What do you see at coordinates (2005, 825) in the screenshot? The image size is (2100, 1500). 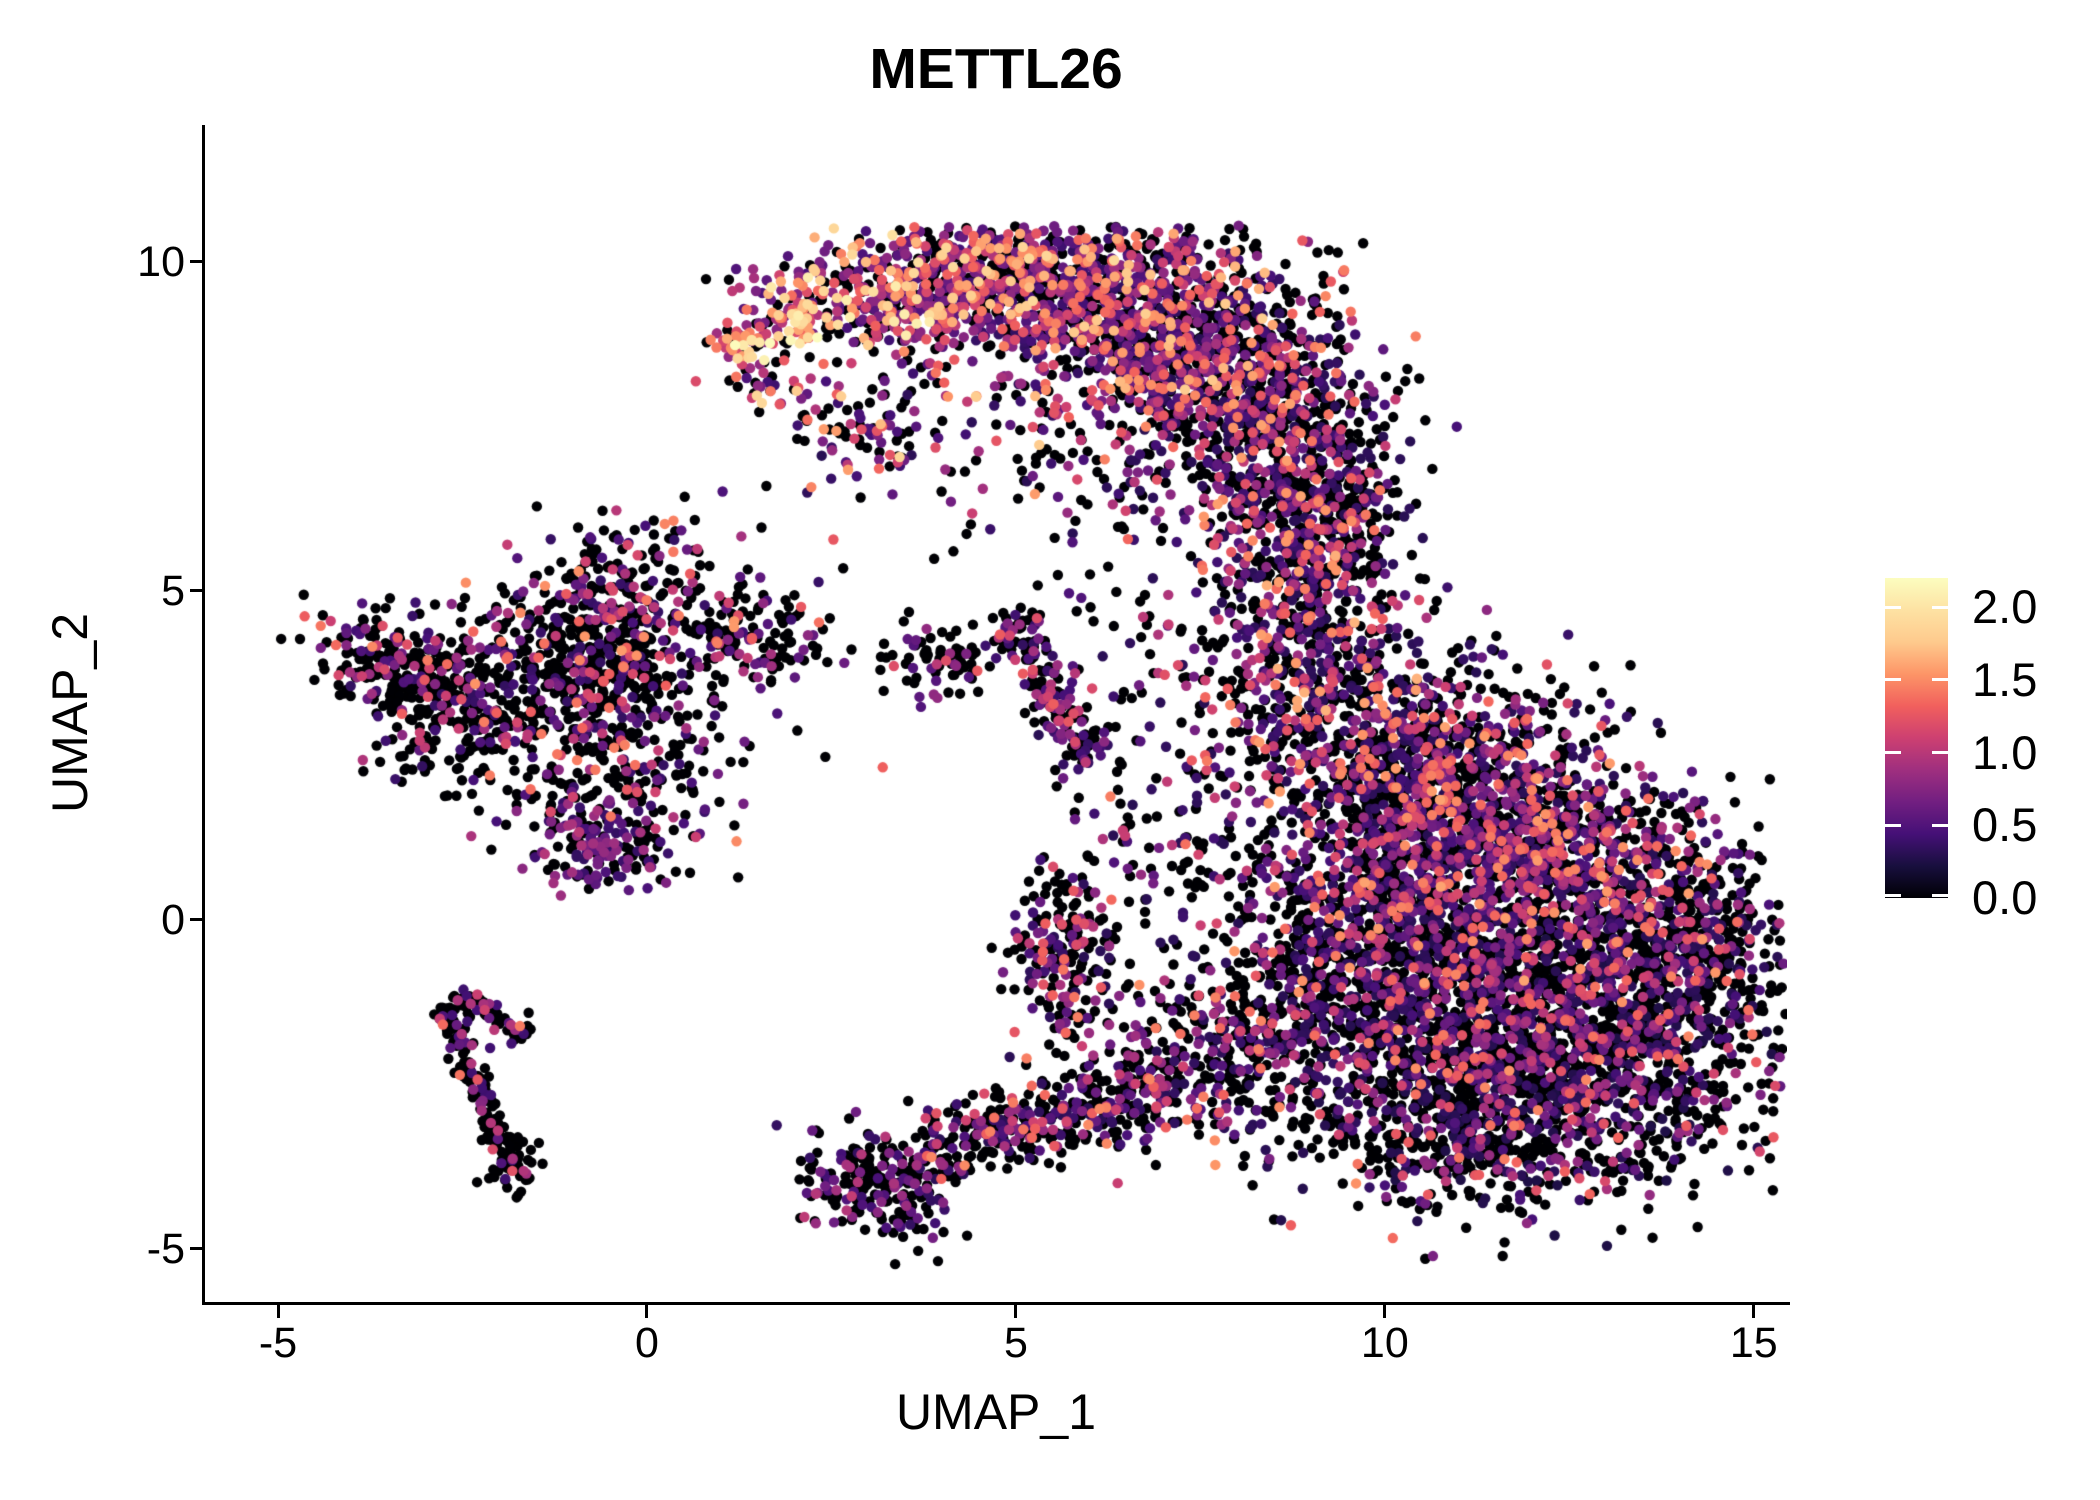 I see `colorbar-tick-label: 0.5` at bounding box center [2005, 825].